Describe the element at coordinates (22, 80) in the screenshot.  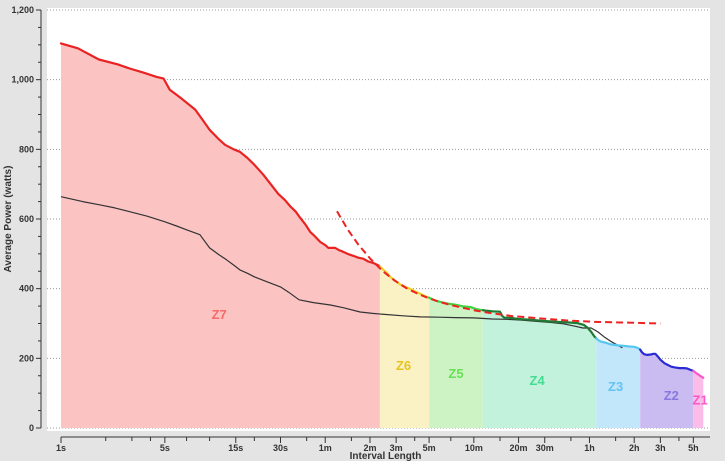
I see `y-tick-label-1000: 1,000` at that location.